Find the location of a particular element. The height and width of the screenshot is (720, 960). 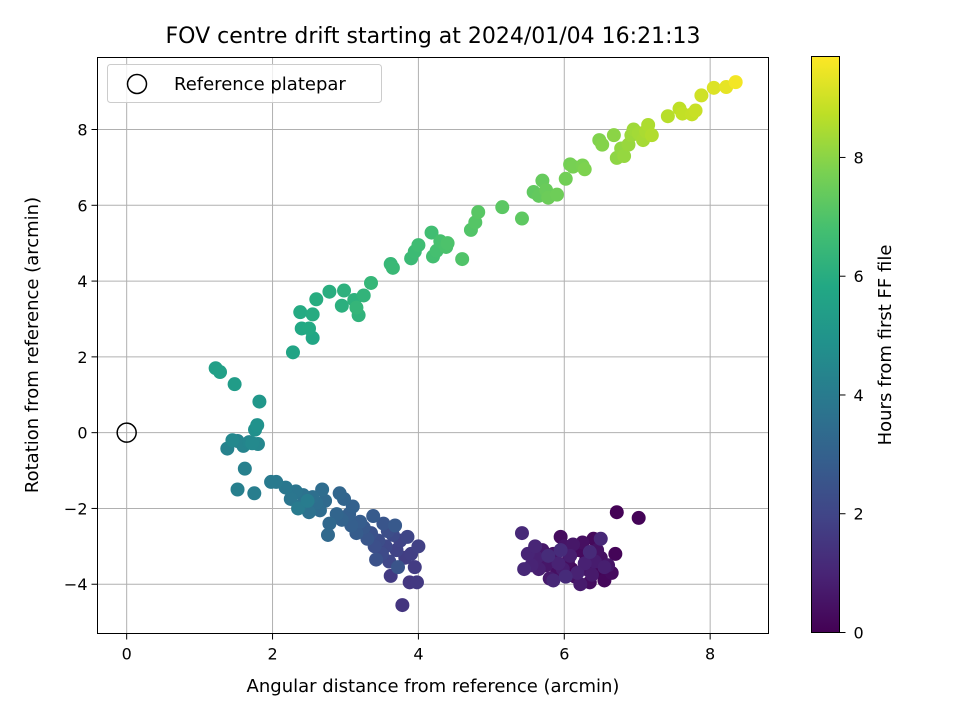

x-axis-label: Angular distance from reference (arcmin) is located at coordinates (433, 686).